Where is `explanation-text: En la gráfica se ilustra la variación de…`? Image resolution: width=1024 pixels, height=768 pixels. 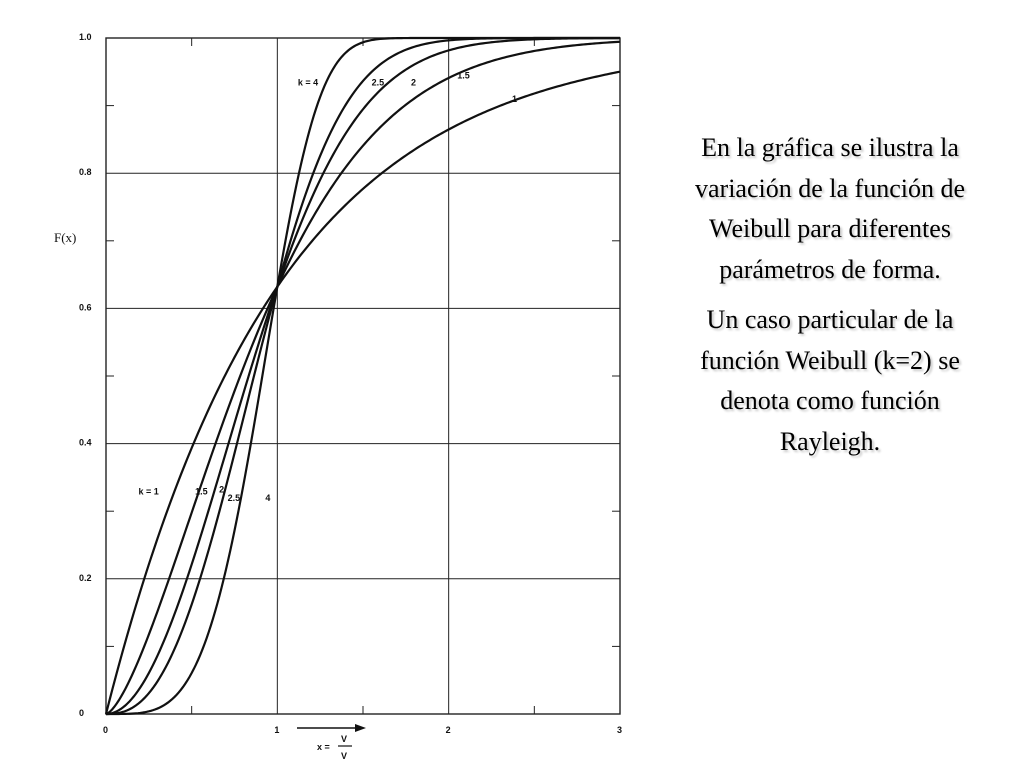
explanation-text: En la gráfica se ilustra la variación de… is located at coordinates (830, 300).